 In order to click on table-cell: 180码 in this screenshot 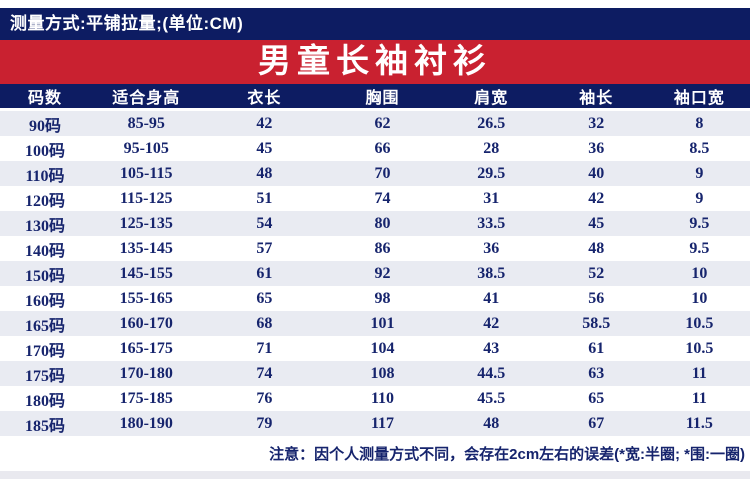, I will do `click(44, 401)`.